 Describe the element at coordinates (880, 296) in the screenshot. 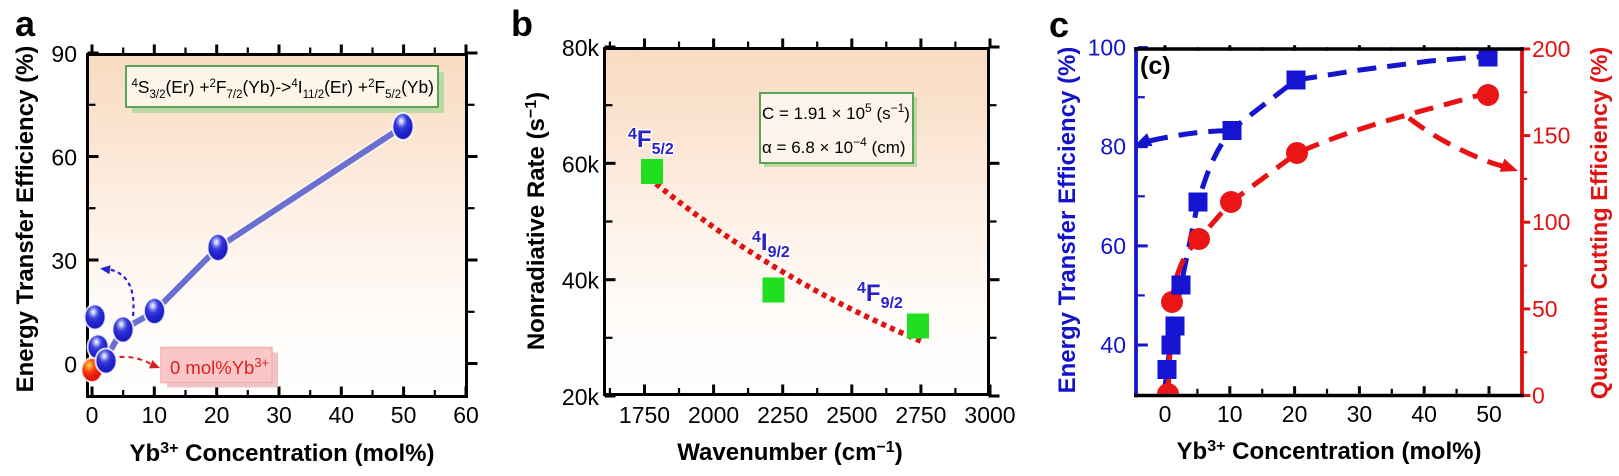

I see `svg-text: 4F9/2` at that location.